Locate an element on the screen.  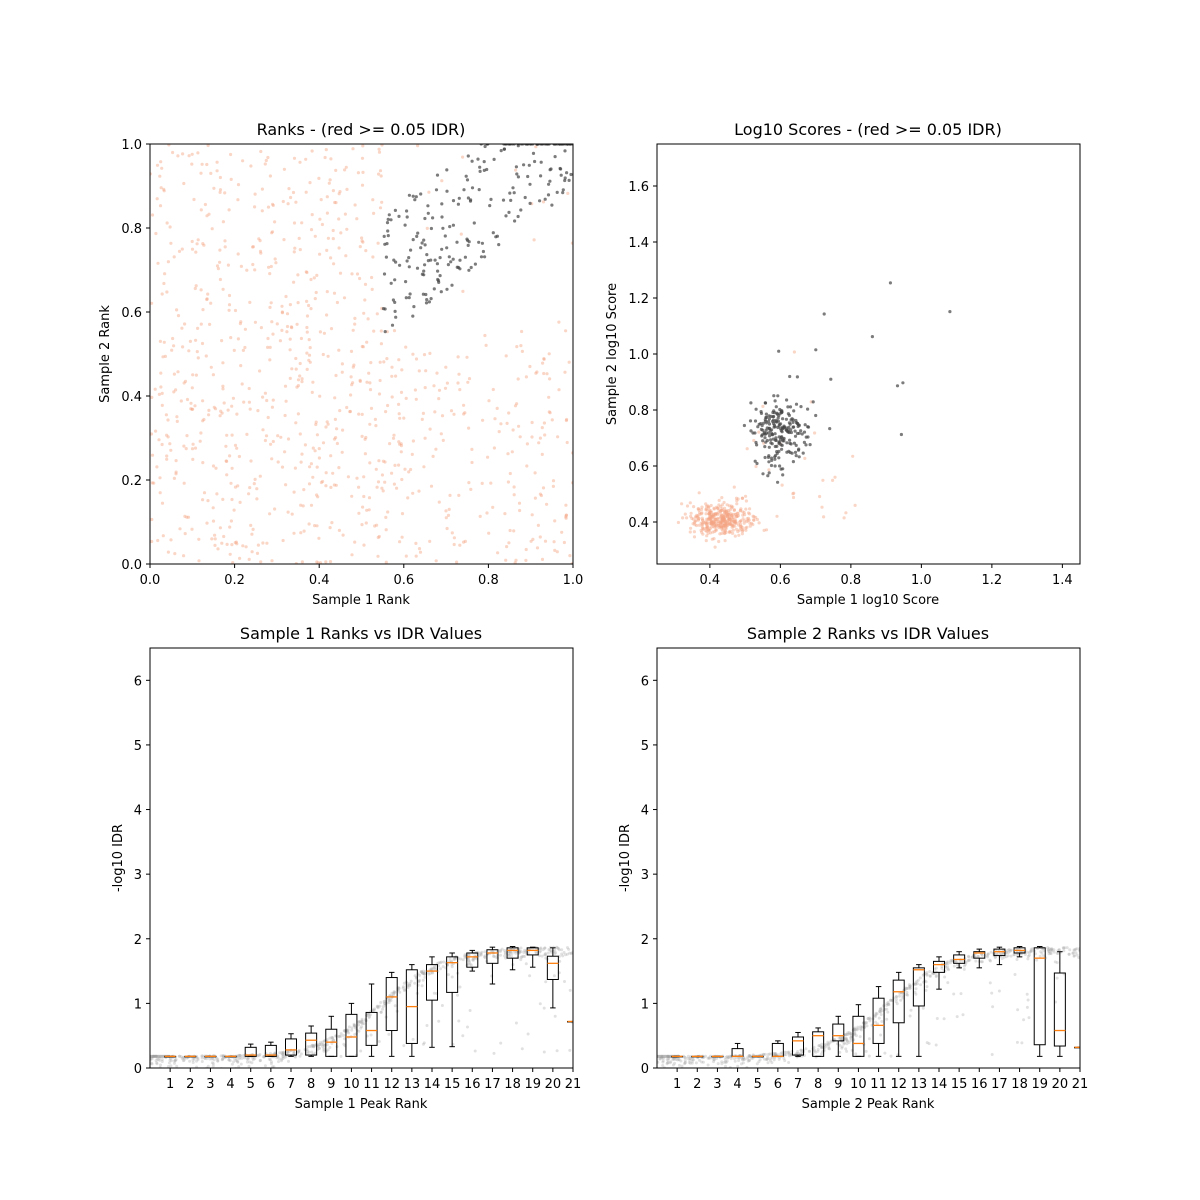
y-tick-label: 1.0 is located at coordinates (131, 145).